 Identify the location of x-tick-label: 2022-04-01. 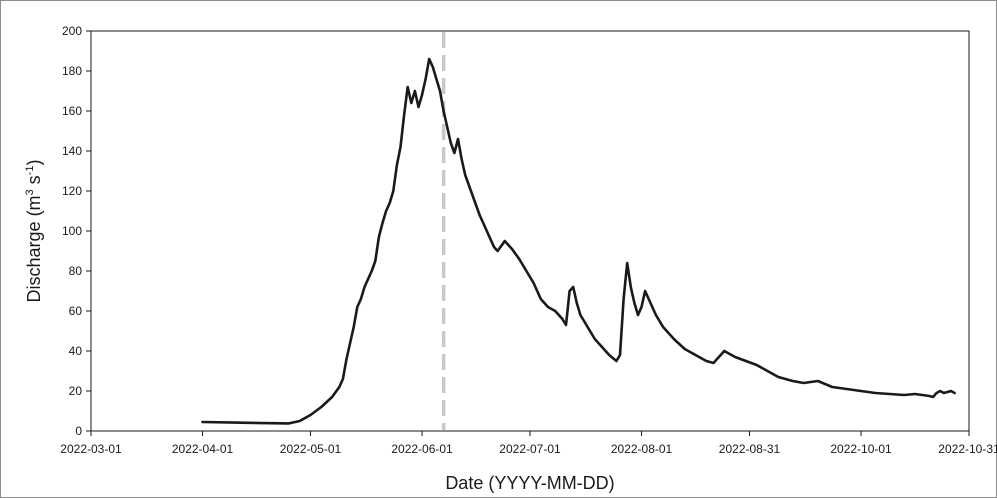
(203, 449).